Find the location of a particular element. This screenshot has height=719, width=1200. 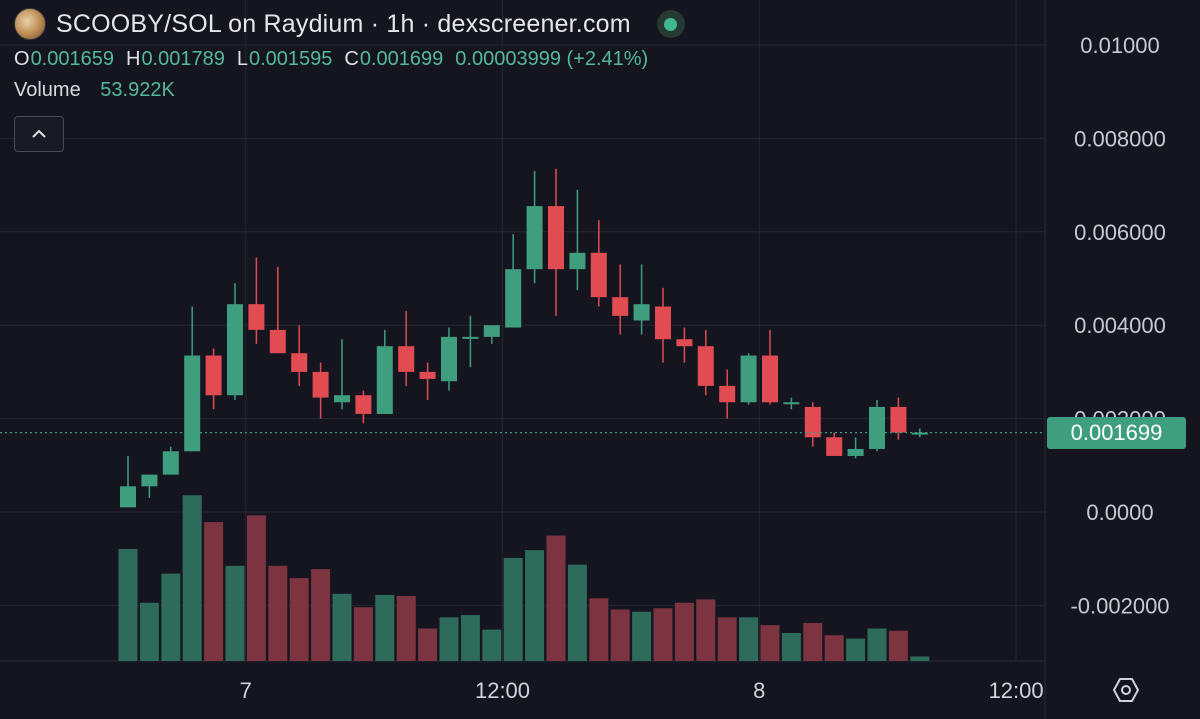

price-tick-label: 0.006000 is located at coordinates (1120, 232).